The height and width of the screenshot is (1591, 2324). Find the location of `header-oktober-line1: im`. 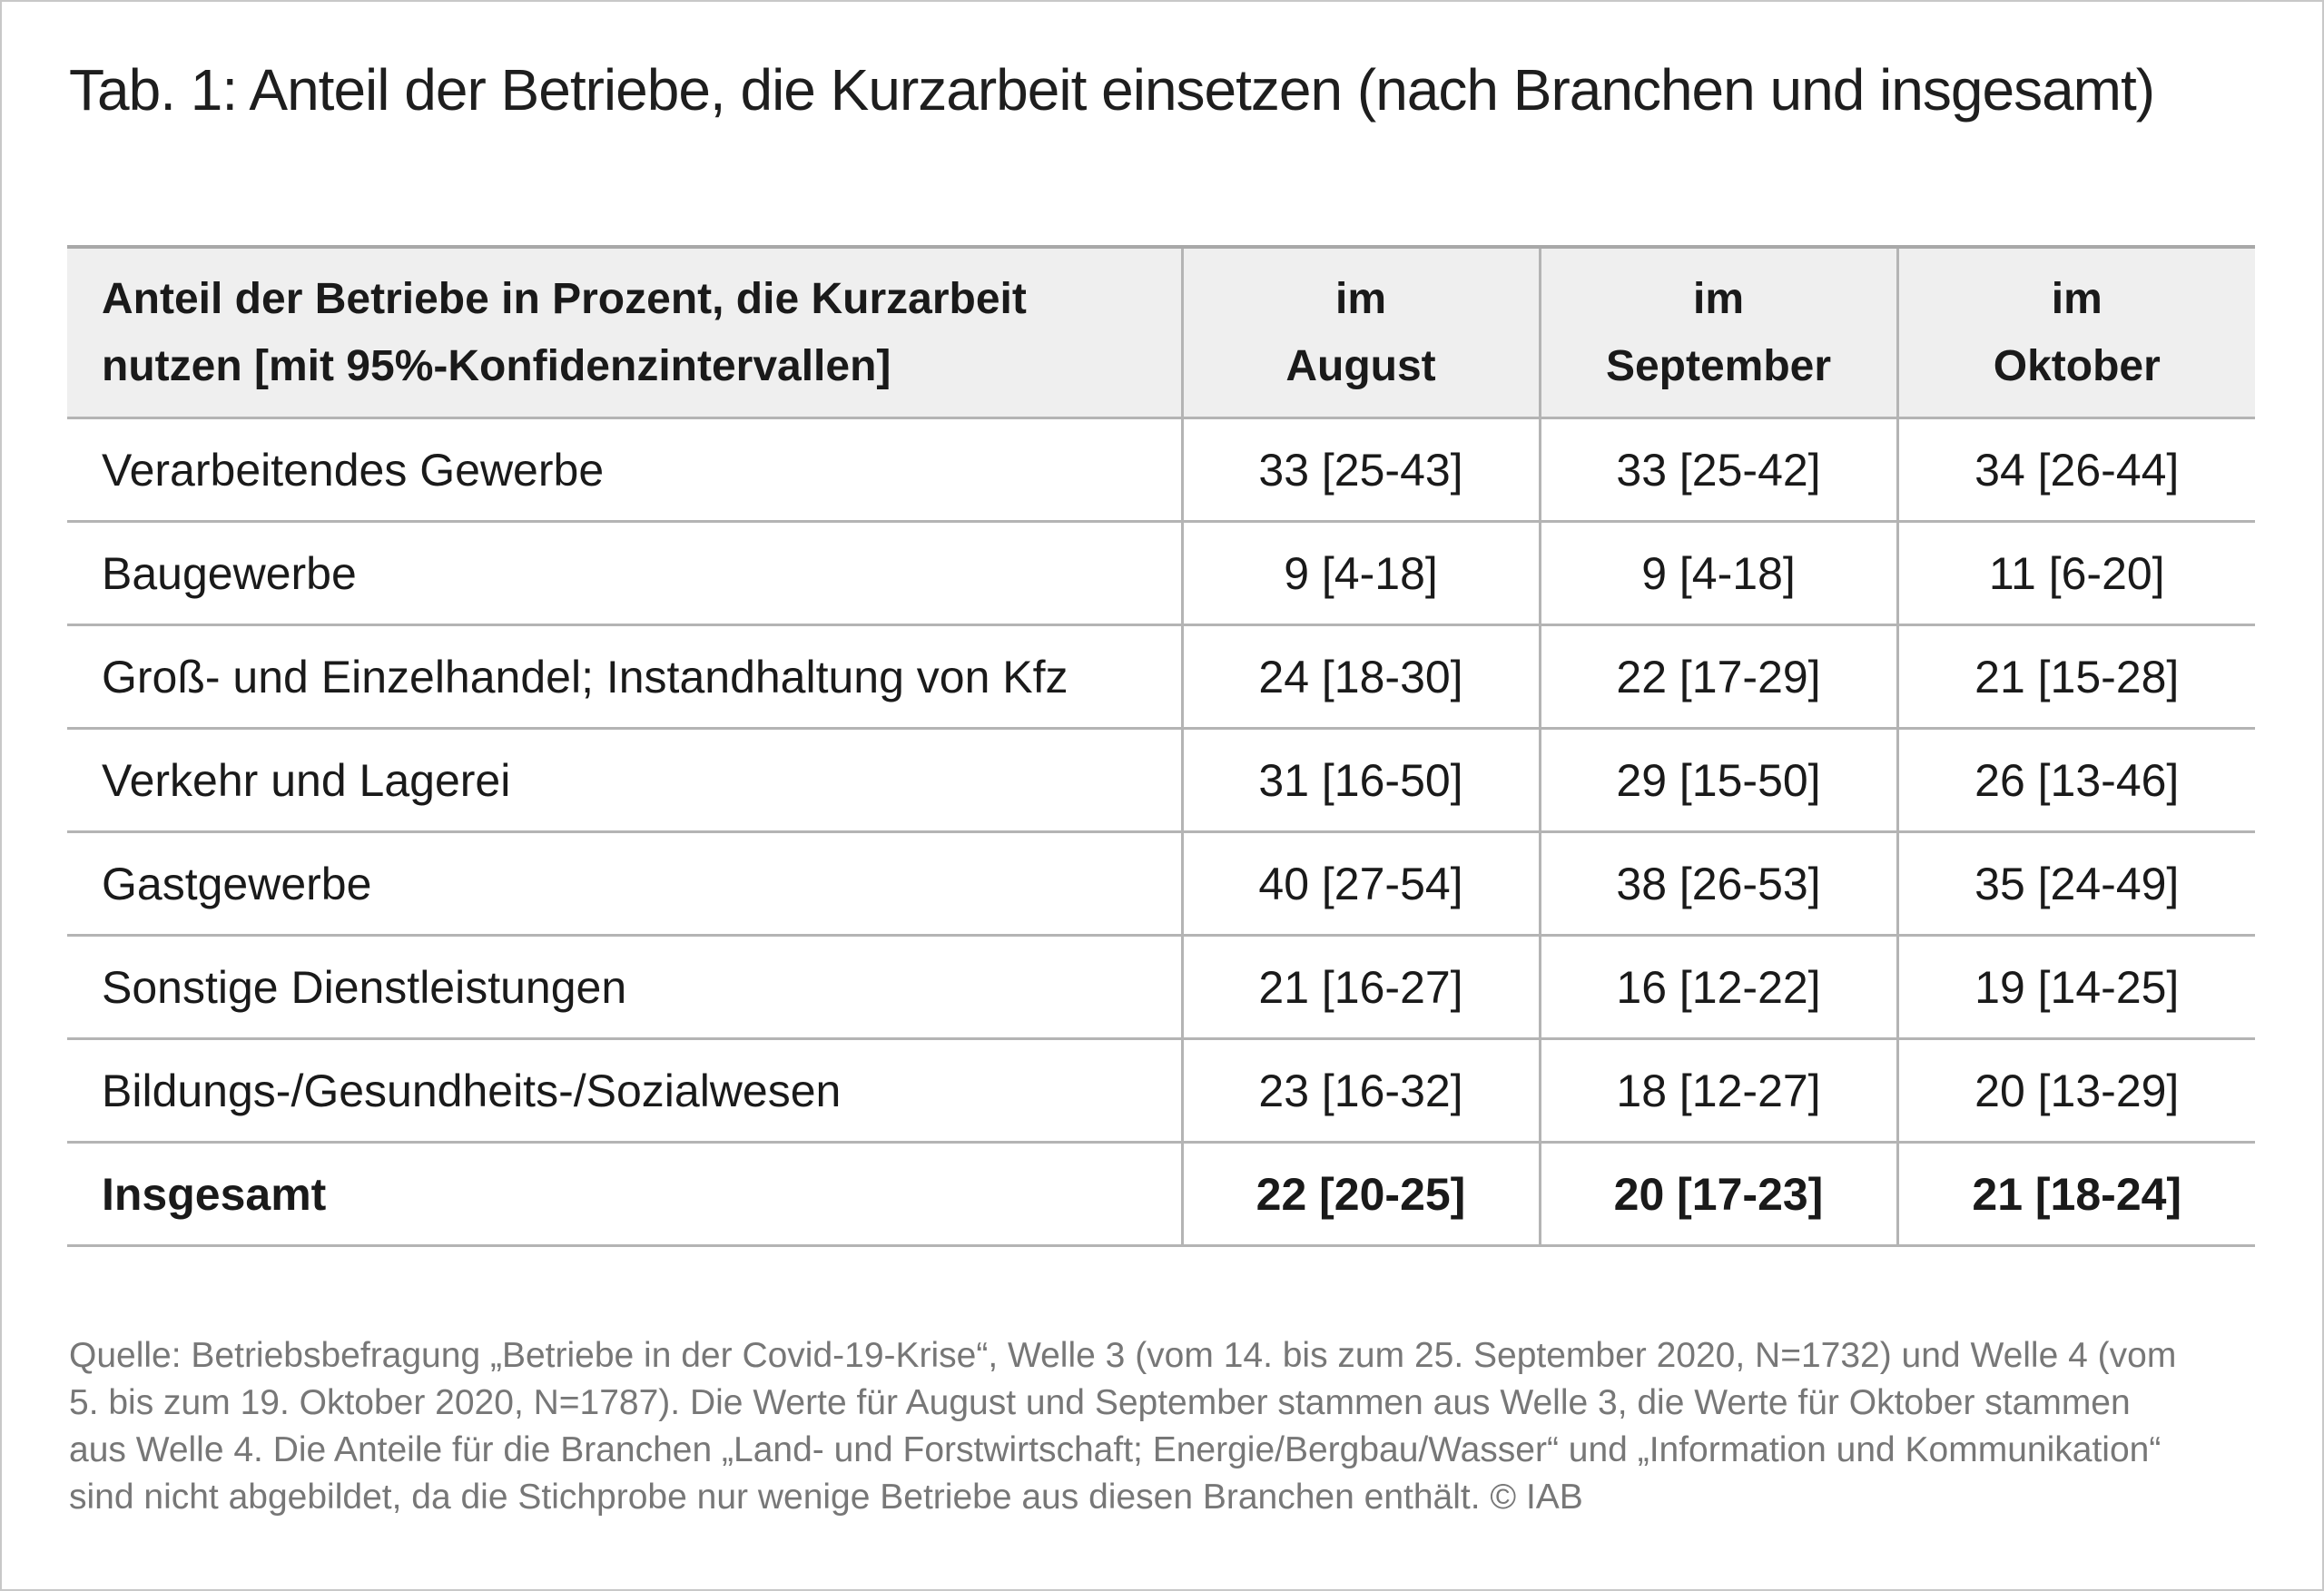

header-oktober-line1: im is located at coordinates (2076, 299).